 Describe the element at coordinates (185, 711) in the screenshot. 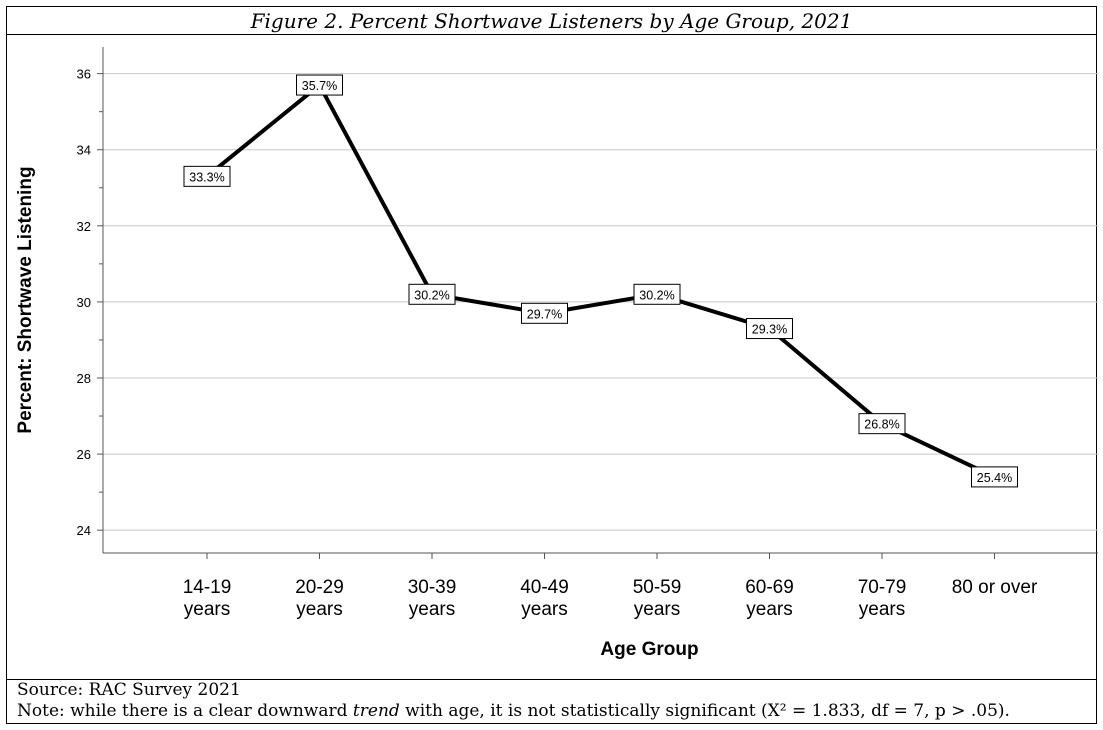

I see `note-text-start: Note: while there is a clear downward` at that location.